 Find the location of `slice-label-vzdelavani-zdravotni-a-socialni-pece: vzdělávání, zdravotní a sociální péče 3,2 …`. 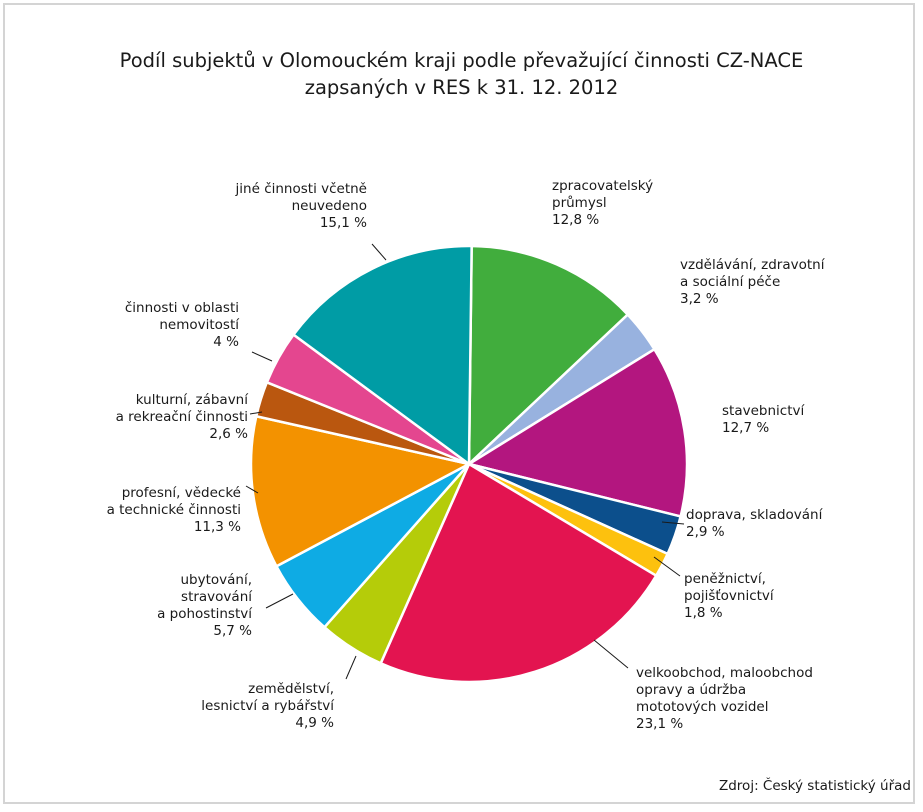

slice-label-vzdelavani-zdravotni-a-socialni-pece: vzdělávání, zdravotní a sociální péče 3,2 … is located at coordinates (753, 282).